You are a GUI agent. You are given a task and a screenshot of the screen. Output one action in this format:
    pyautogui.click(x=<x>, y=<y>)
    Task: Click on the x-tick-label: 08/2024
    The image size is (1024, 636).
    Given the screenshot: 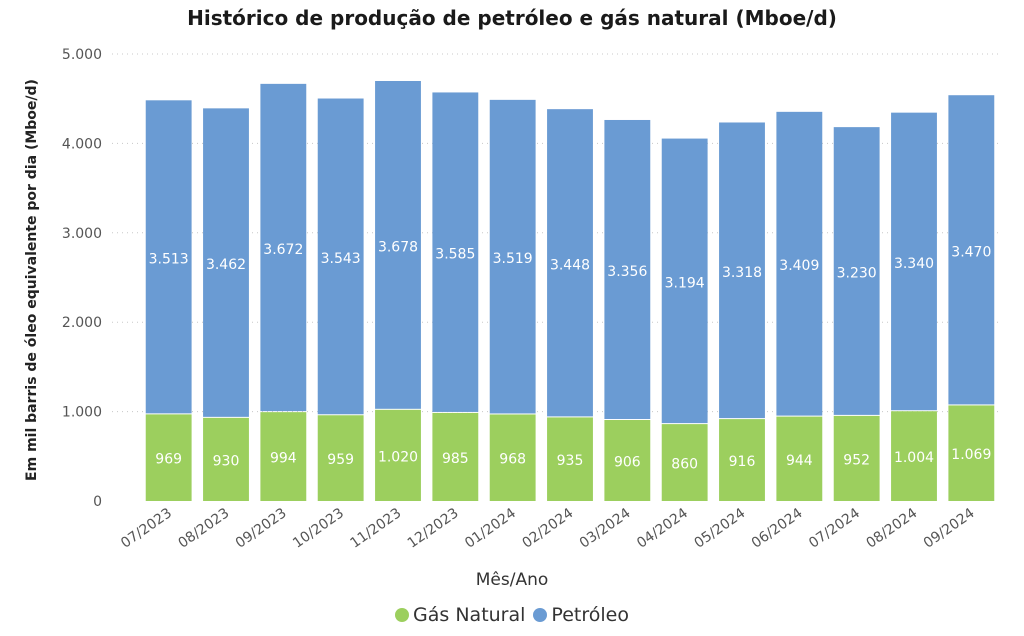 What is the action you would take?
    pyautogui.click(x=891, y=528)
    